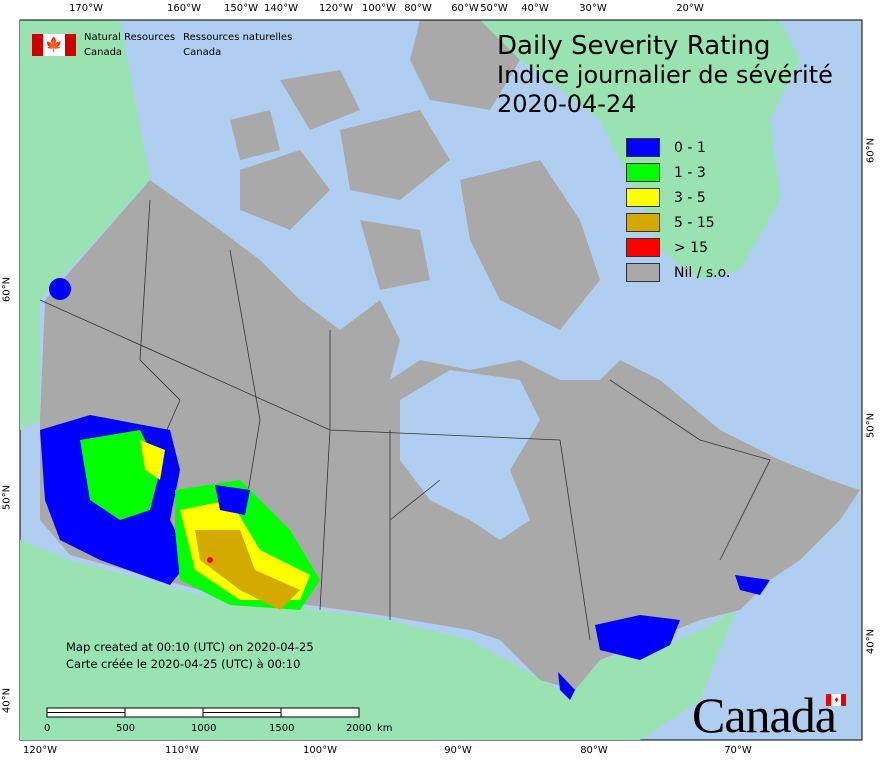 The image size is (880, 760). What do you see at coordinates (385, 728) in the screenshot?
I see `scale-unit: km` at bounding box center [385, 728].